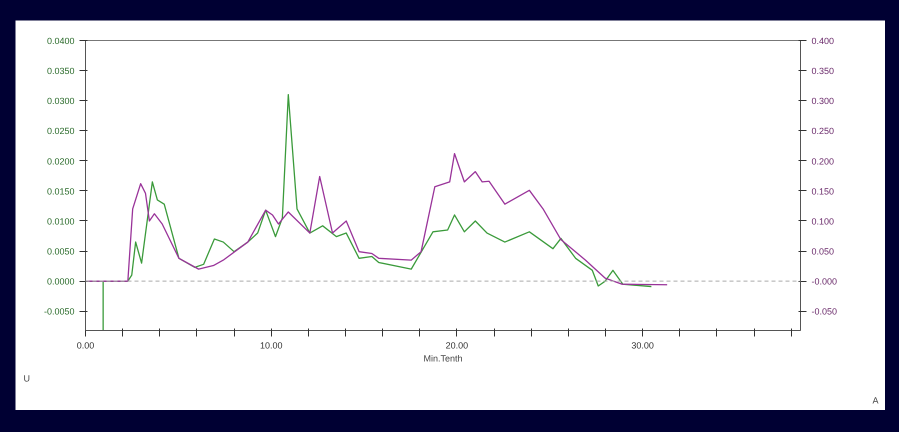 The image size is (899, 432). What do you see at coordinates (823, 251) in the screenshot?
I see `y2-tick-label: 0.050` at bounding box center [823, 251].